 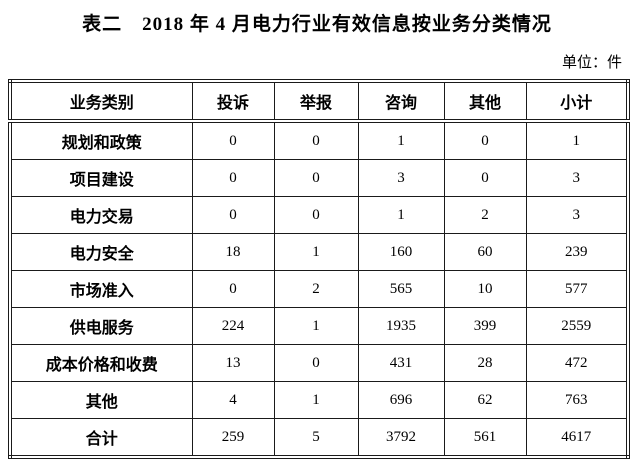 What do you see at coordinates (577, 438) in the screenshot?
I see `cell-subtotal: 4617` at bounding box center [577, 438].